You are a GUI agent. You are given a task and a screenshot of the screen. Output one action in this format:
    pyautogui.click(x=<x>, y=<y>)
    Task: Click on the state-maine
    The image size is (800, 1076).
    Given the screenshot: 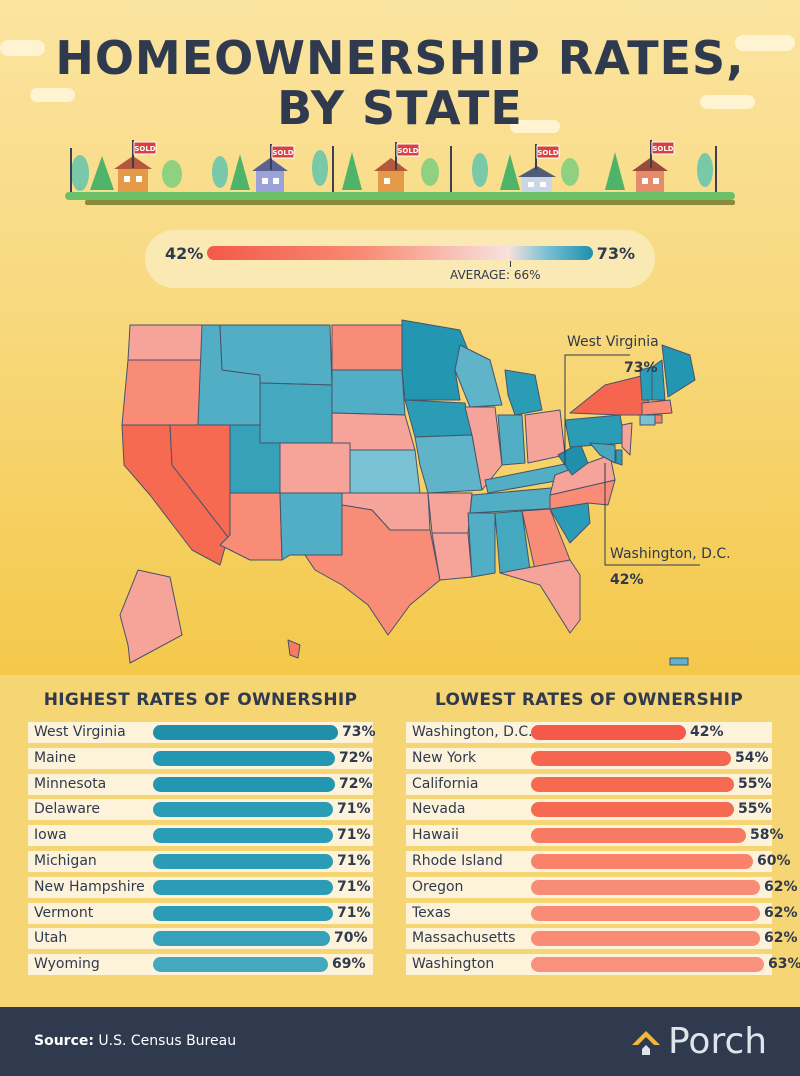 What is the action you would take?
    pyautogui.click(x=678, y=371)
    